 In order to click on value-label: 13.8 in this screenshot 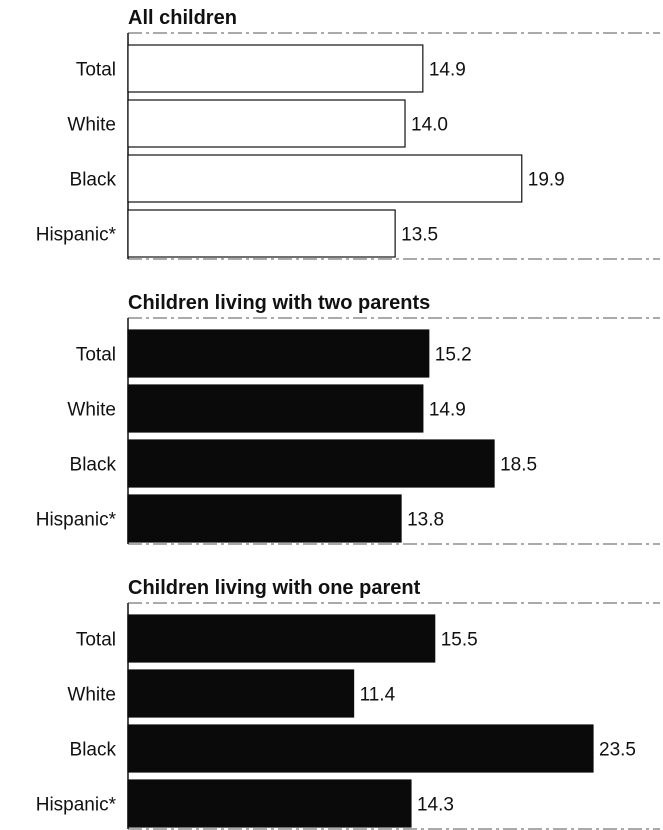, I will do `click(425, 520)`.